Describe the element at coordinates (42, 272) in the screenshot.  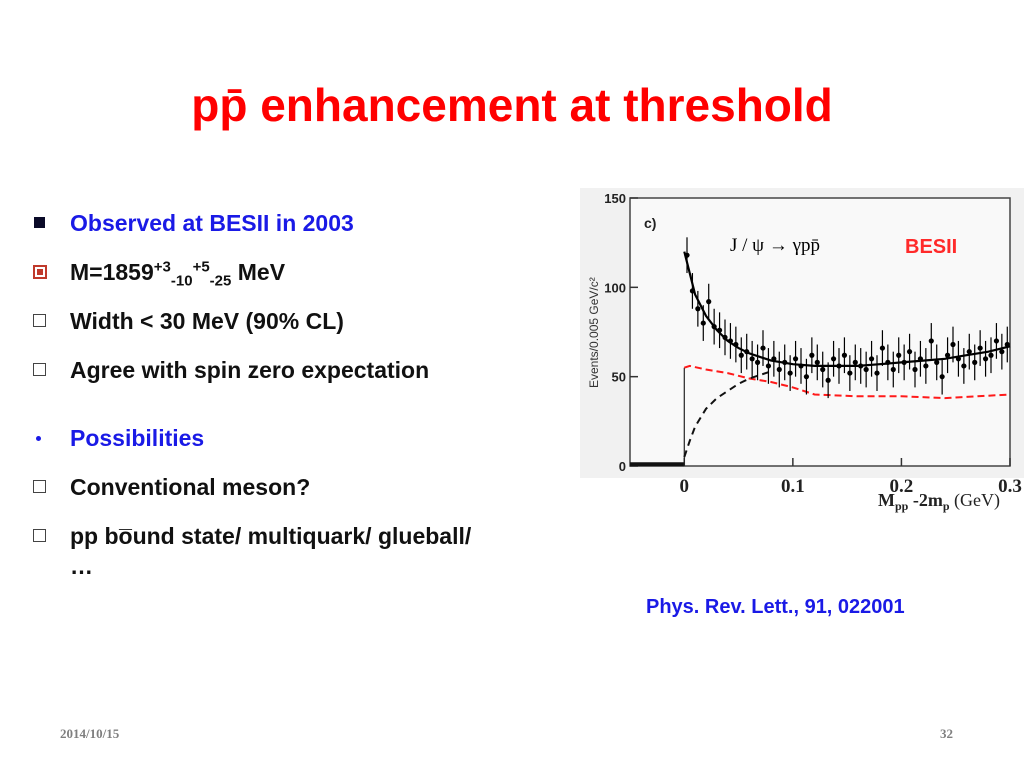
I see `filled-box-bullet-icon` at that location.